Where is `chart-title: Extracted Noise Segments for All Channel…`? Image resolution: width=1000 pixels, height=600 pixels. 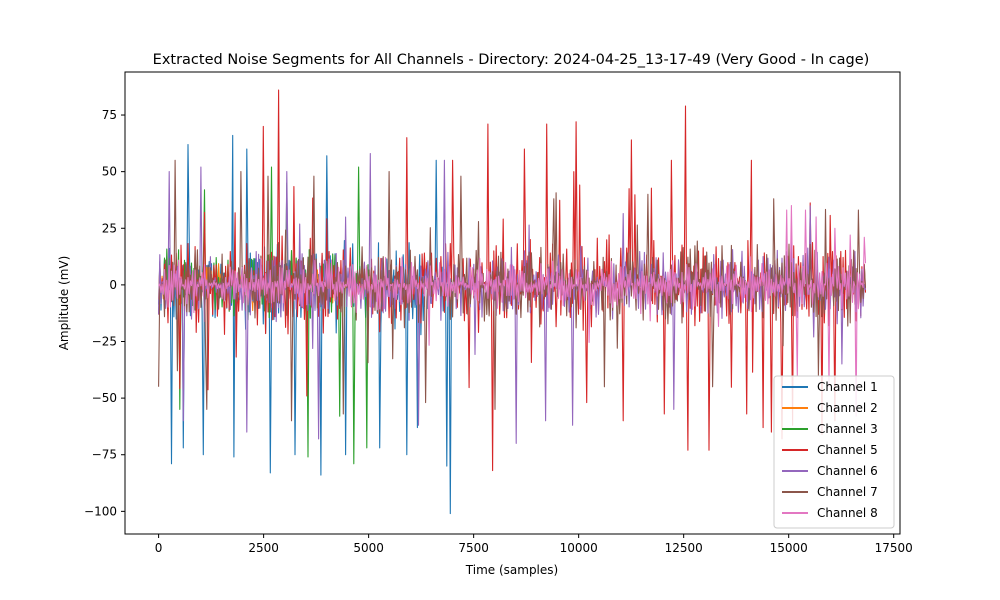
chart-title: Extracted Noise Segments for All Channel… is located at coordinates (511, 60).